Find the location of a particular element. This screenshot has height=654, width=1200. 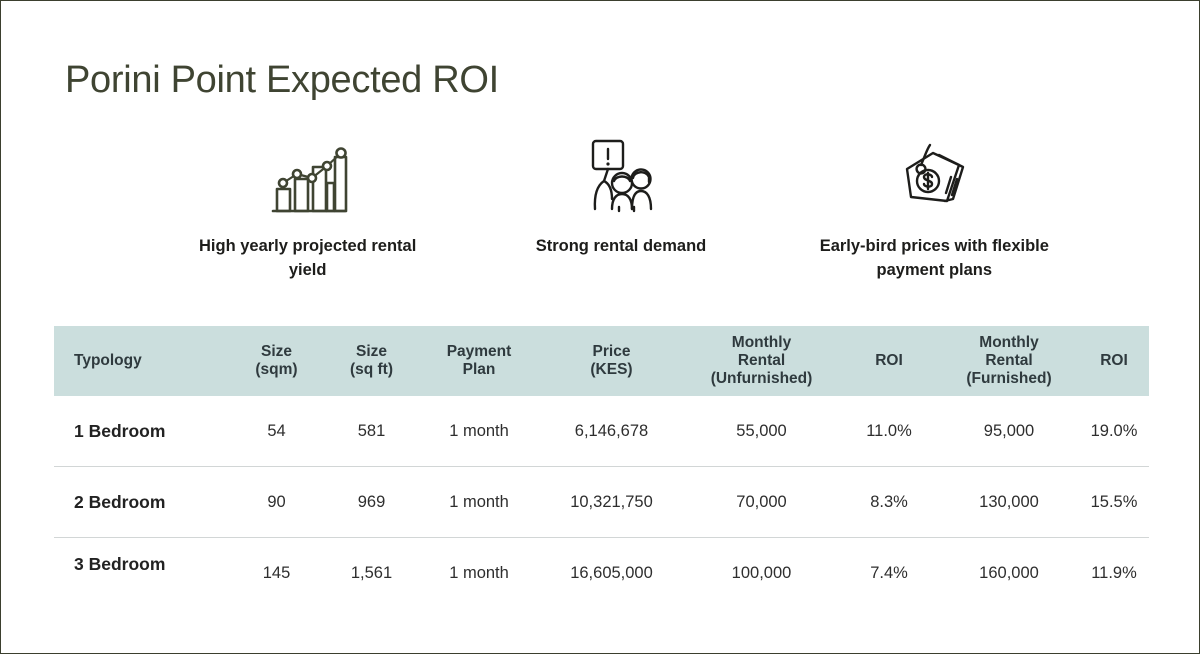

feature-item-rental-demand: Strong rental demand is located at coordinates (620, 197).